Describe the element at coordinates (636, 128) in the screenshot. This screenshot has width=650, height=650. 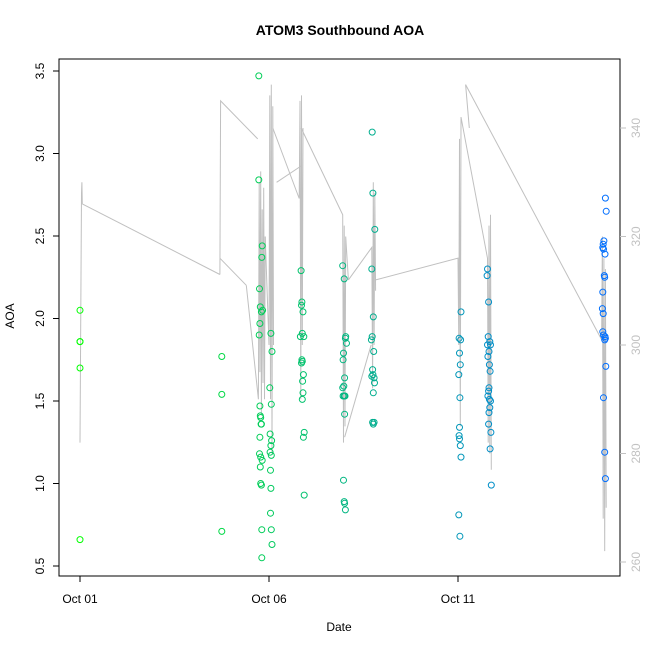
I see `y2-tick-label-4: 340` at that location.